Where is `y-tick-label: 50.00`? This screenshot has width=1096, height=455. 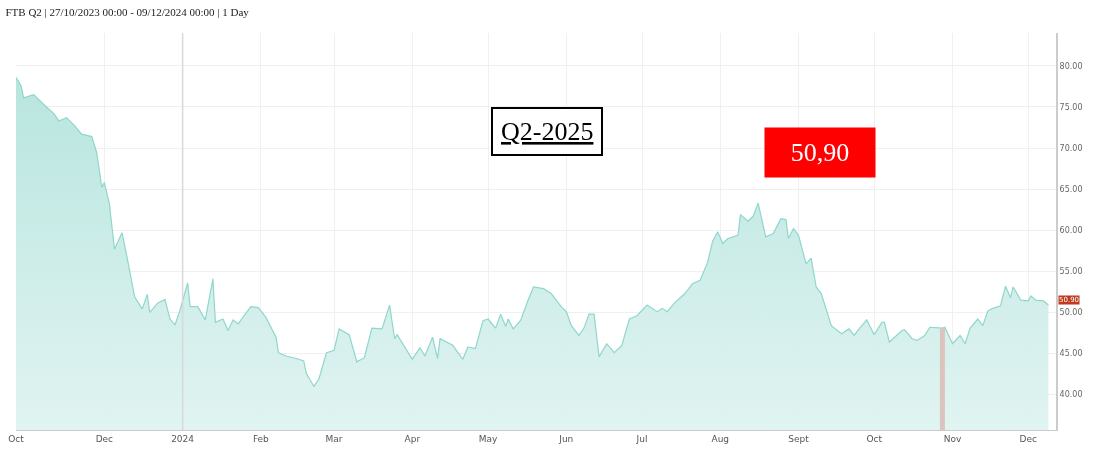
y-tick-label: 50.00 is located at coordinates (1071, 313).